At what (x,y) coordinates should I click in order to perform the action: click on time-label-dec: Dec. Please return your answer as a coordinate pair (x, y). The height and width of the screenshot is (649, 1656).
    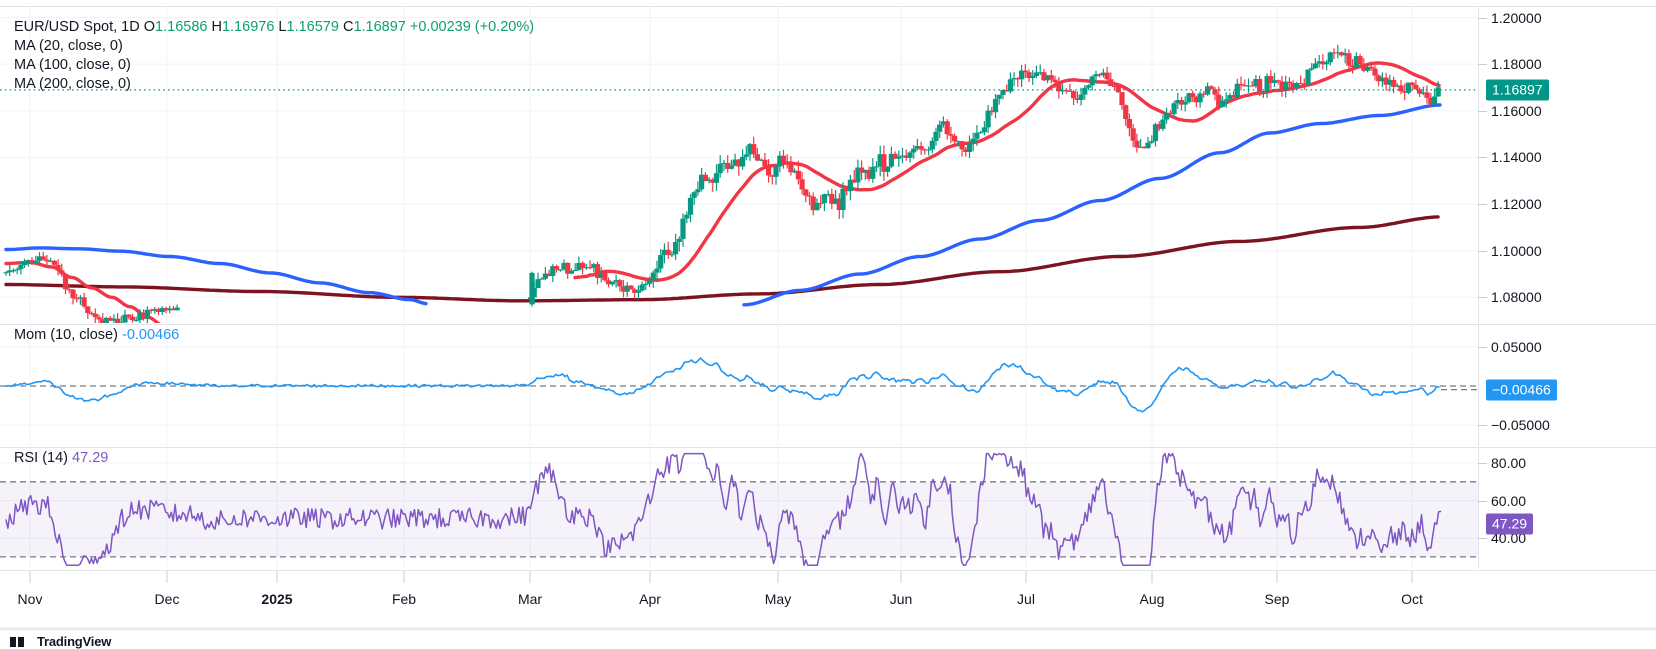
    Looking at the image, I should click on (167, 599).